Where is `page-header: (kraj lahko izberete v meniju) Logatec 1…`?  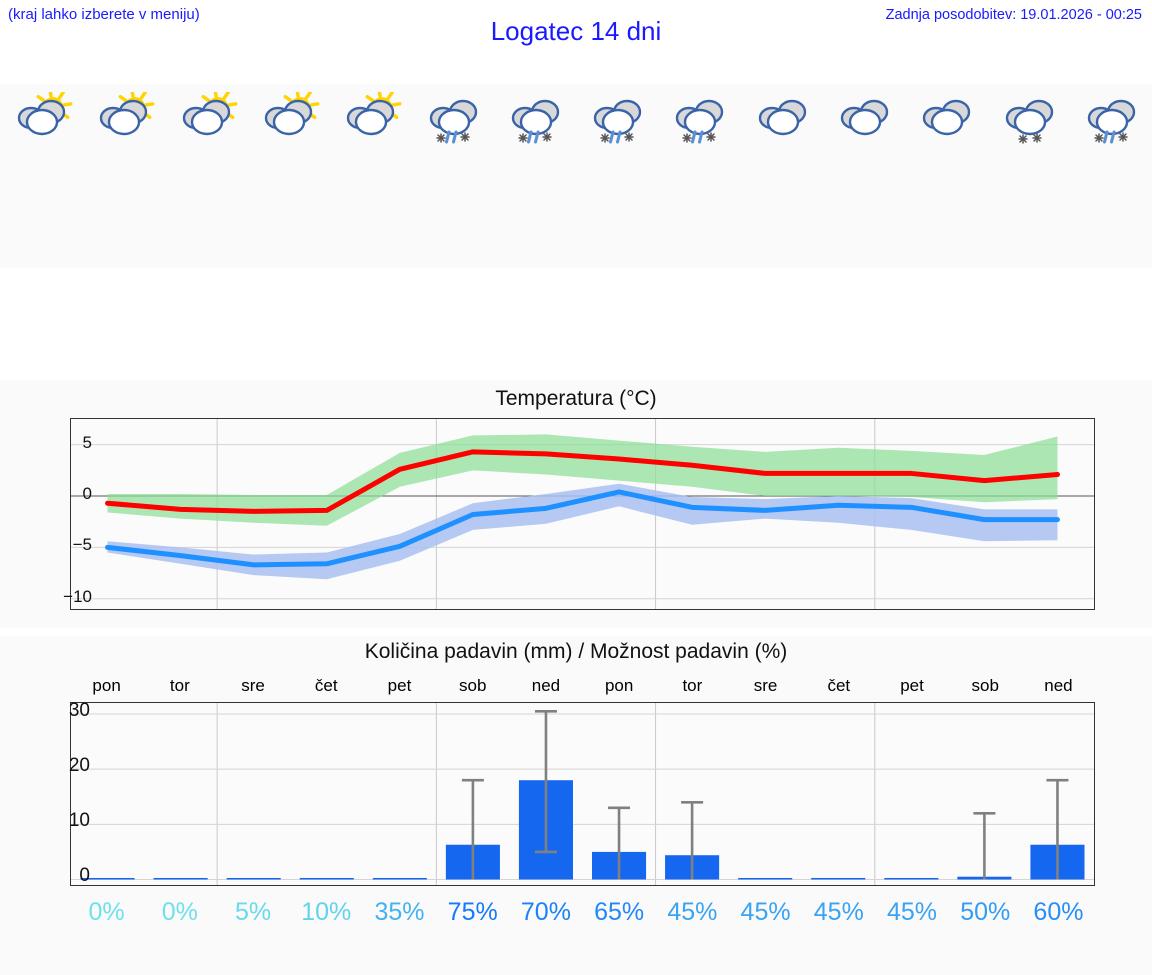 page-header: (kraj lahko izberete v meniju) Logatec 1… is located at coordinates (576, 35).